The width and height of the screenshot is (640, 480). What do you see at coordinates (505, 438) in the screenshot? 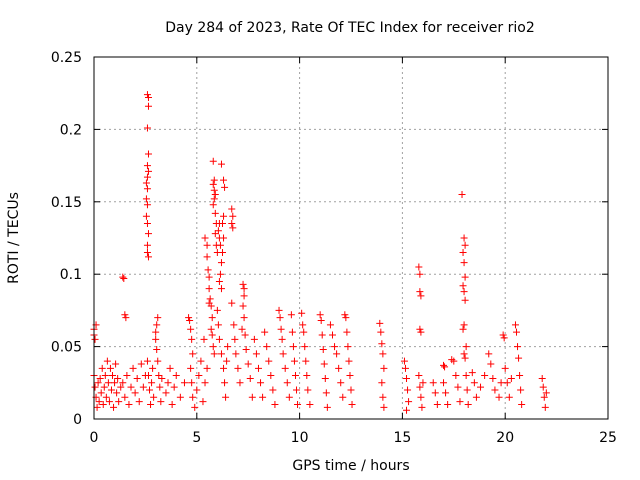
I see `x-tick-label: 20` at bounding box center [505, 438].